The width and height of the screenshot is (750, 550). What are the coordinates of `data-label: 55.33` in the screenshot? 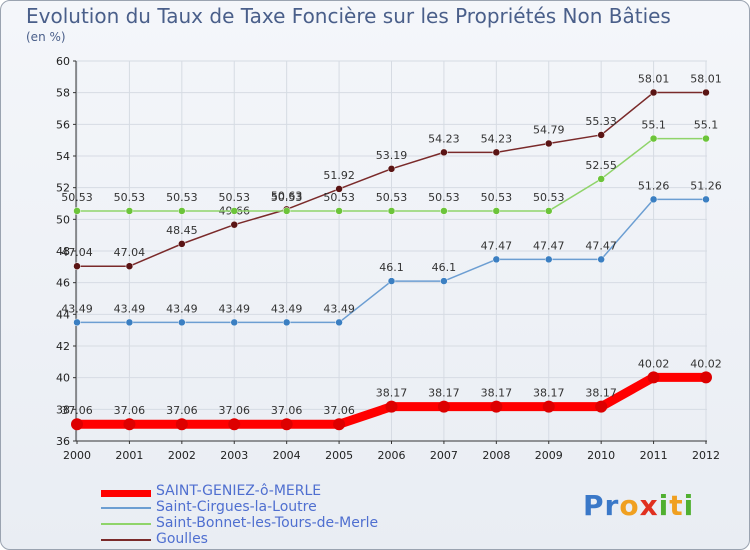 It's located at (601, 121).